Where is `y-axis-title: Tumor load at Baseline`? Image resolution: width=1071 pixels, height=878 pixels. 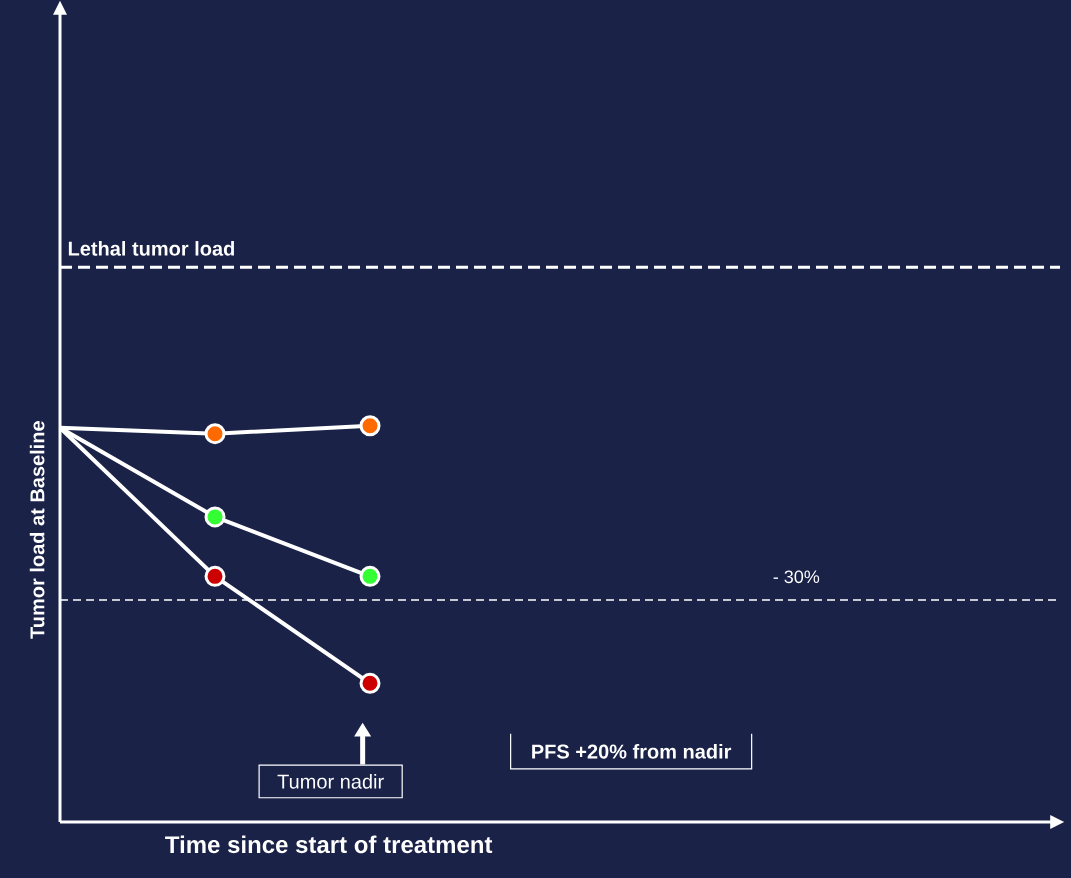
y-axis-title: Tumor load at Baseline is located at coordinates (37, 530).